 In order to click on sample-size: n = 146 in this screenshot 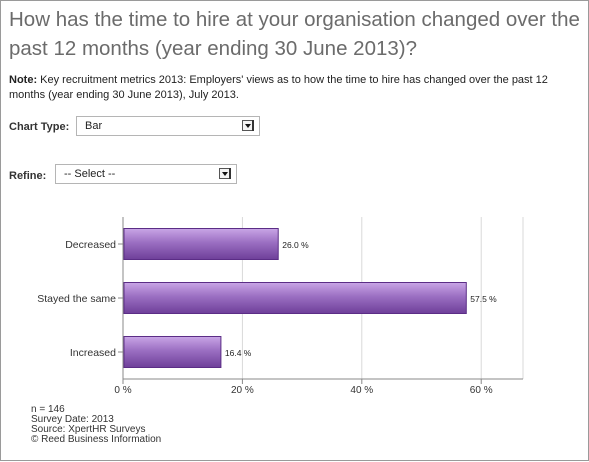, I will do `click(48, 409)`.